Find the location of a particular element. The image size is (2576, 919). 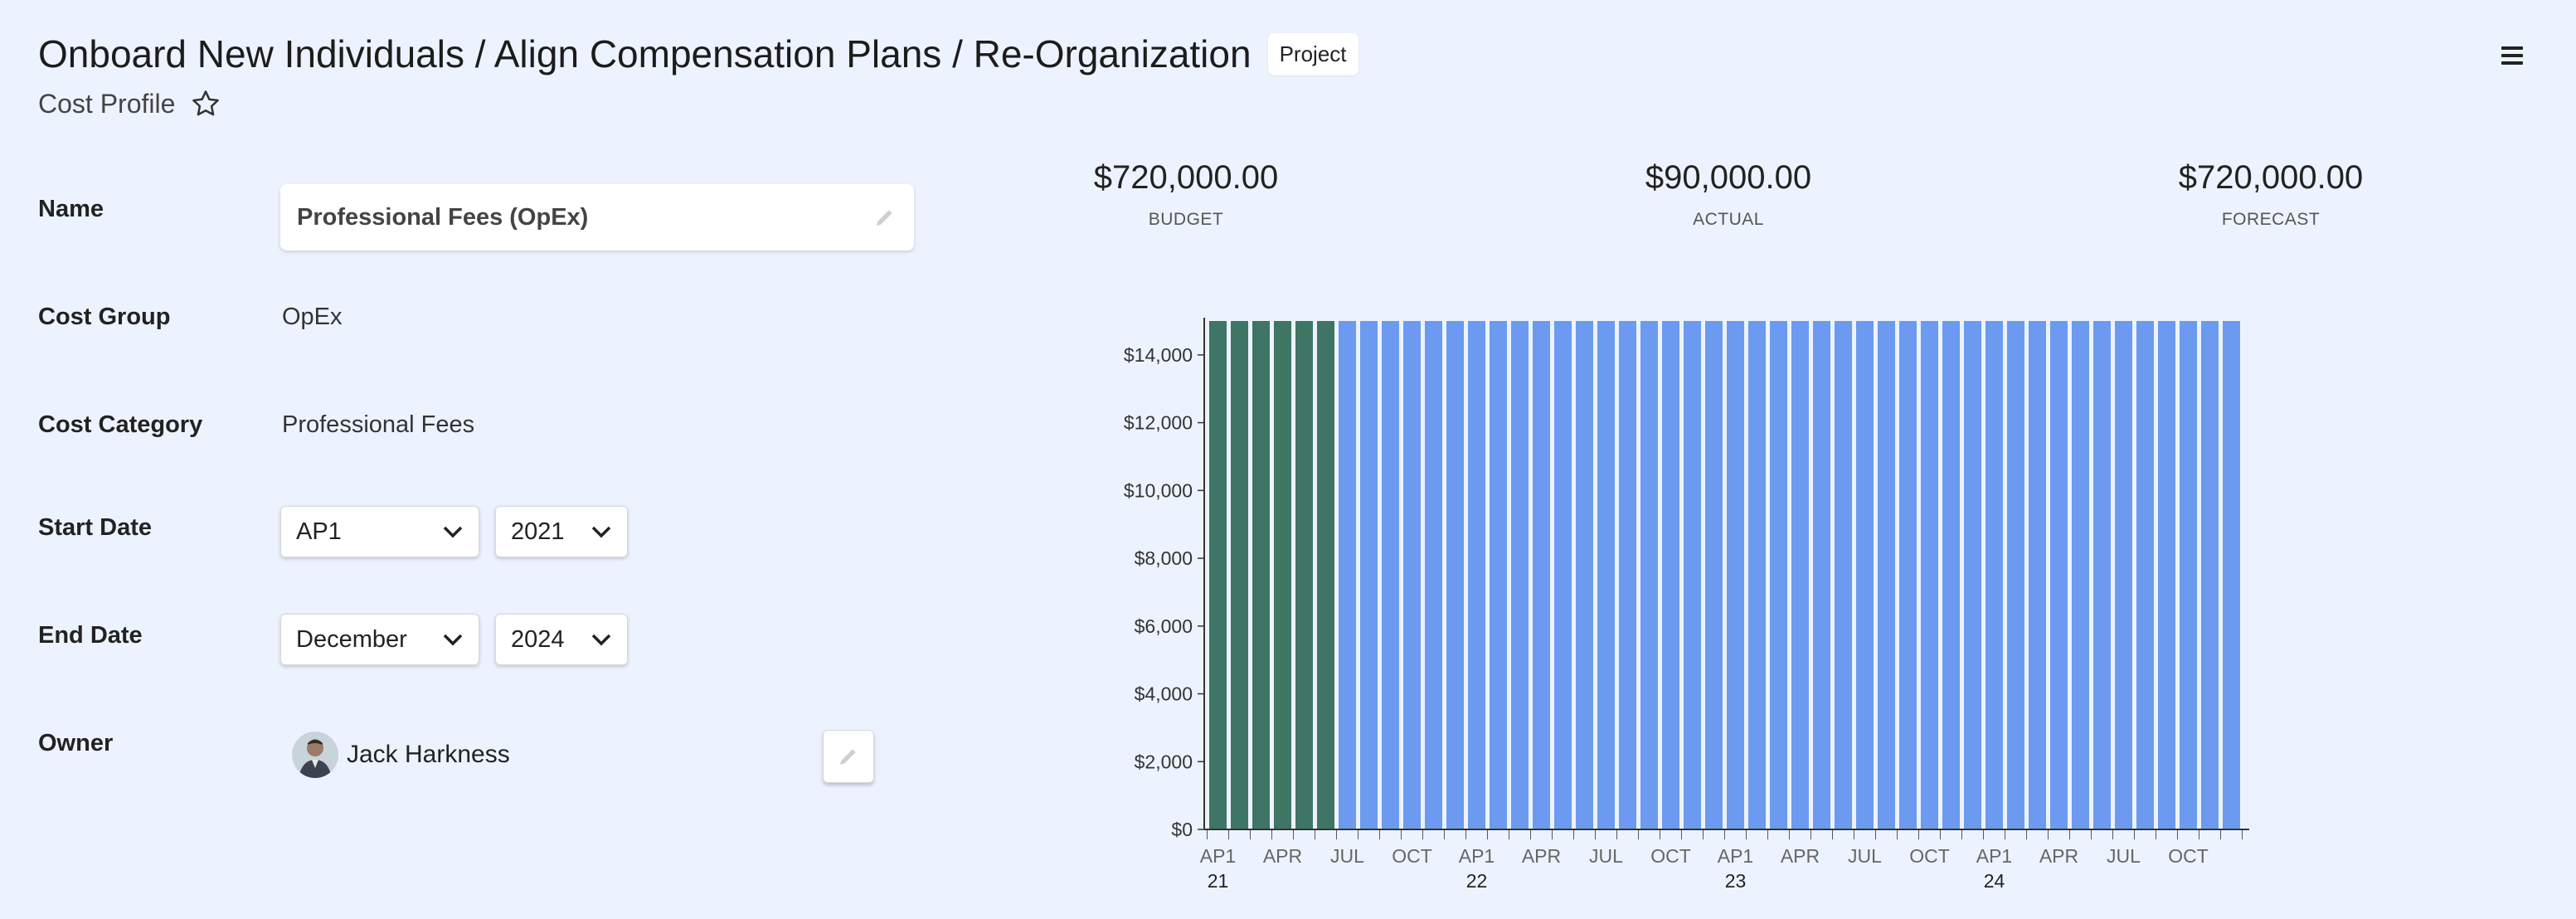

y-tick-label: $14,000 is located at coordinates (1158, 355).